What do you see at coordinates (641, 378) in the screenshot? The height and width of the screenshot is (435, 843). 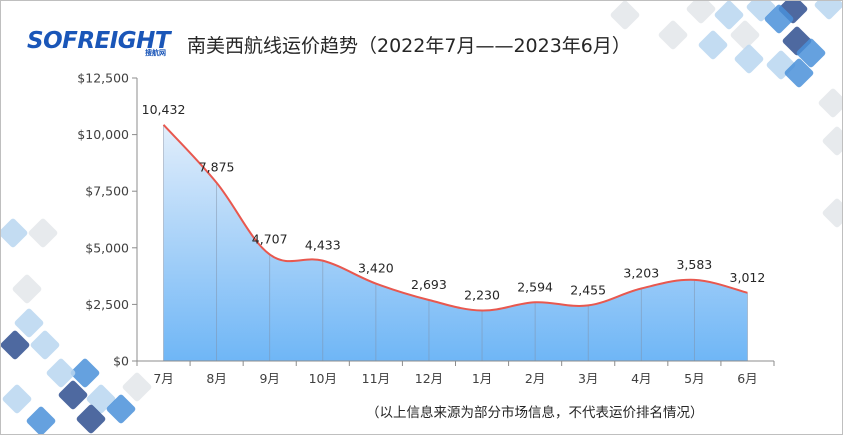 I see `x-tick-label: 4月` at bounding box center [641, 378].